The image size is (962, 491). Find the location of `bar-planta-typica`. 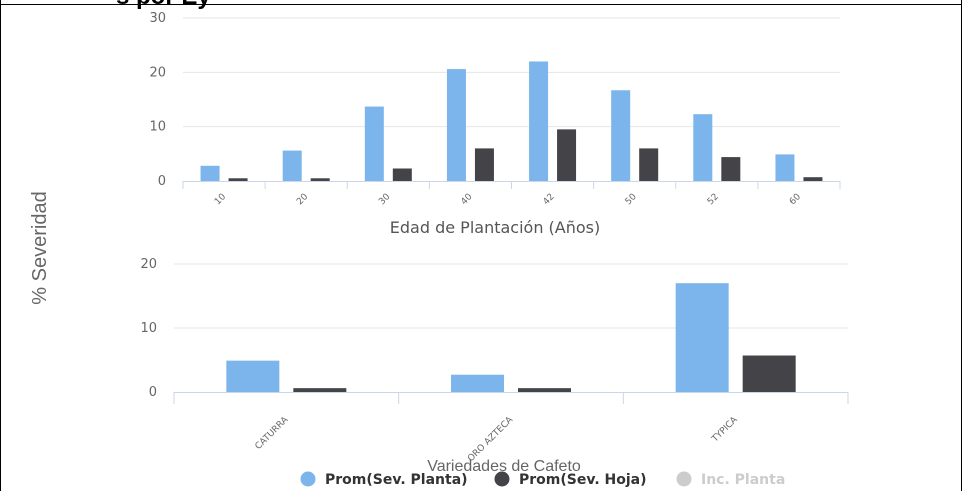

bar-planta-typica is located at coordinates (702, 337).